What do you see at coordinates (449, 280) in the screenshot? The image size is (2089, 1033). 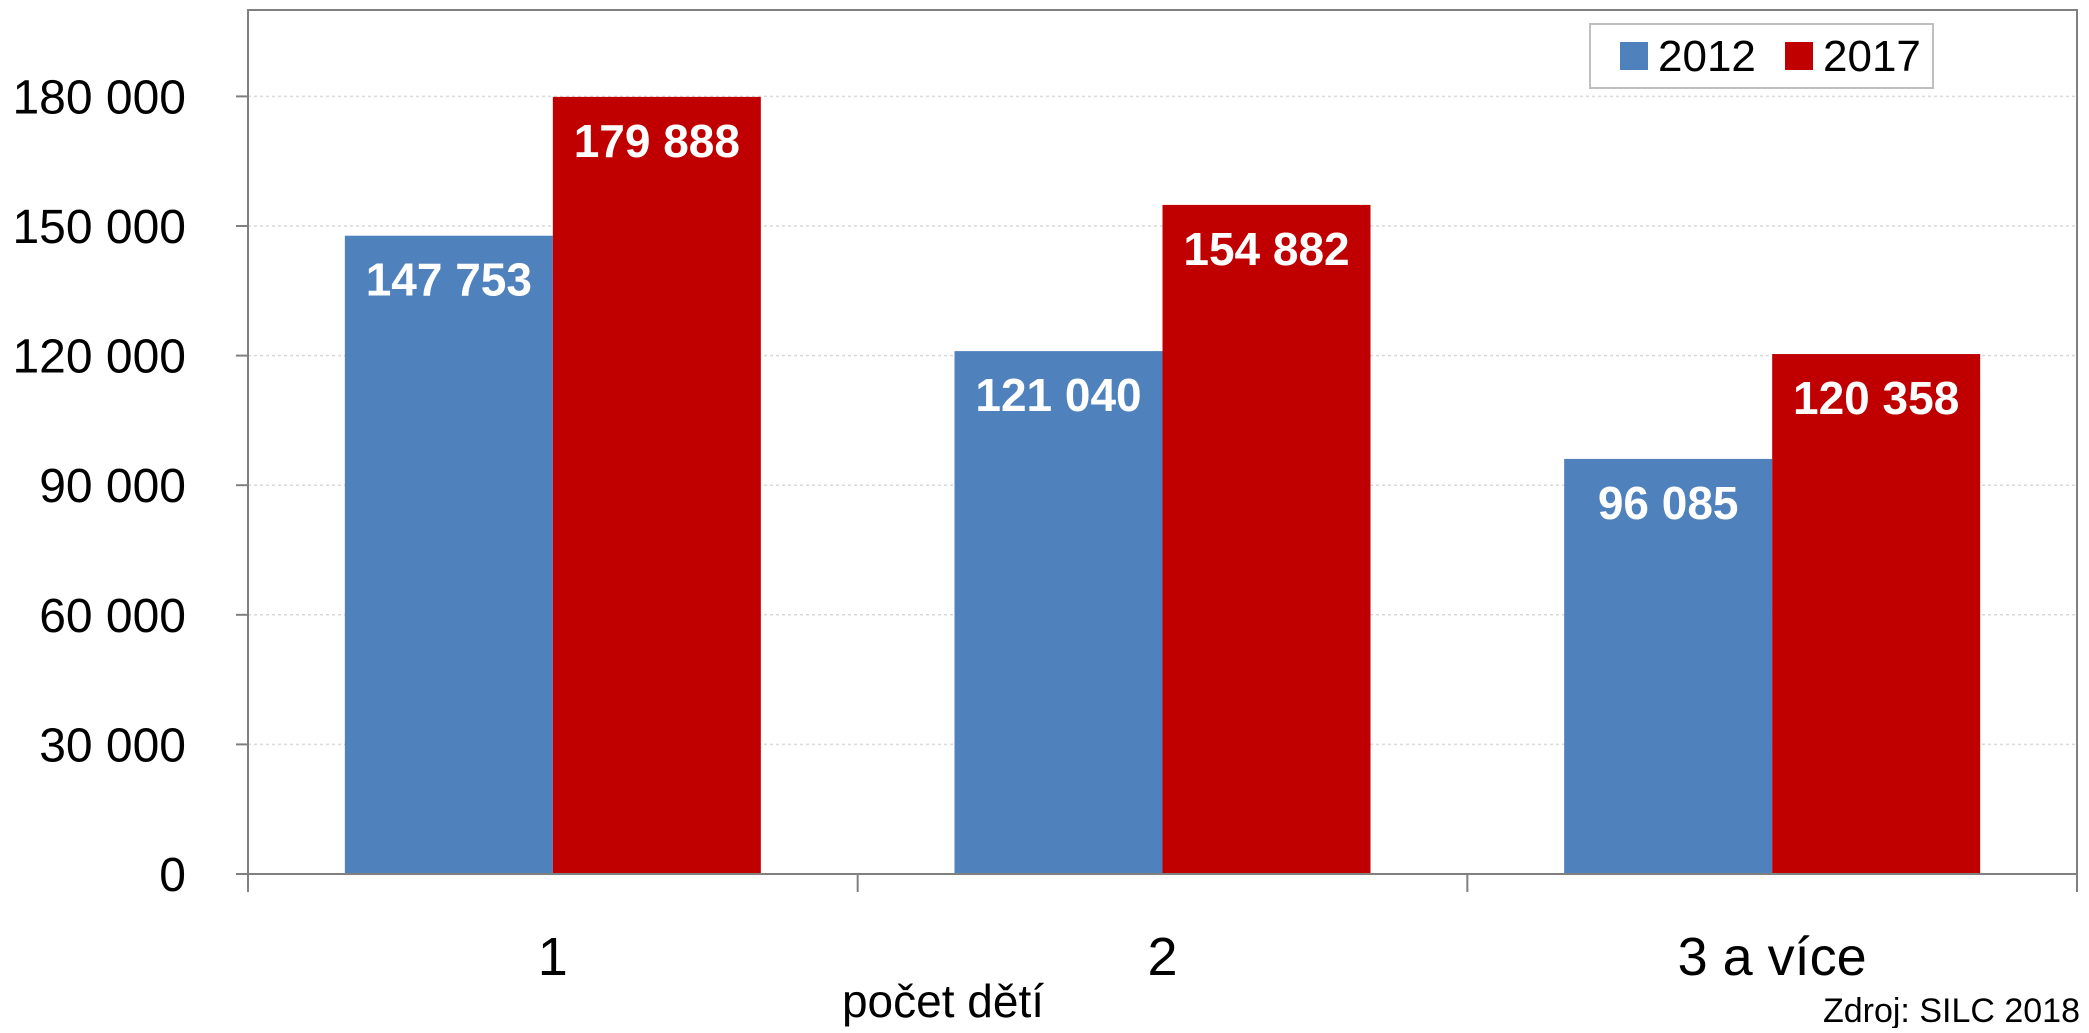 I see `data-label: 147 753` at bounding box center [449, 280].